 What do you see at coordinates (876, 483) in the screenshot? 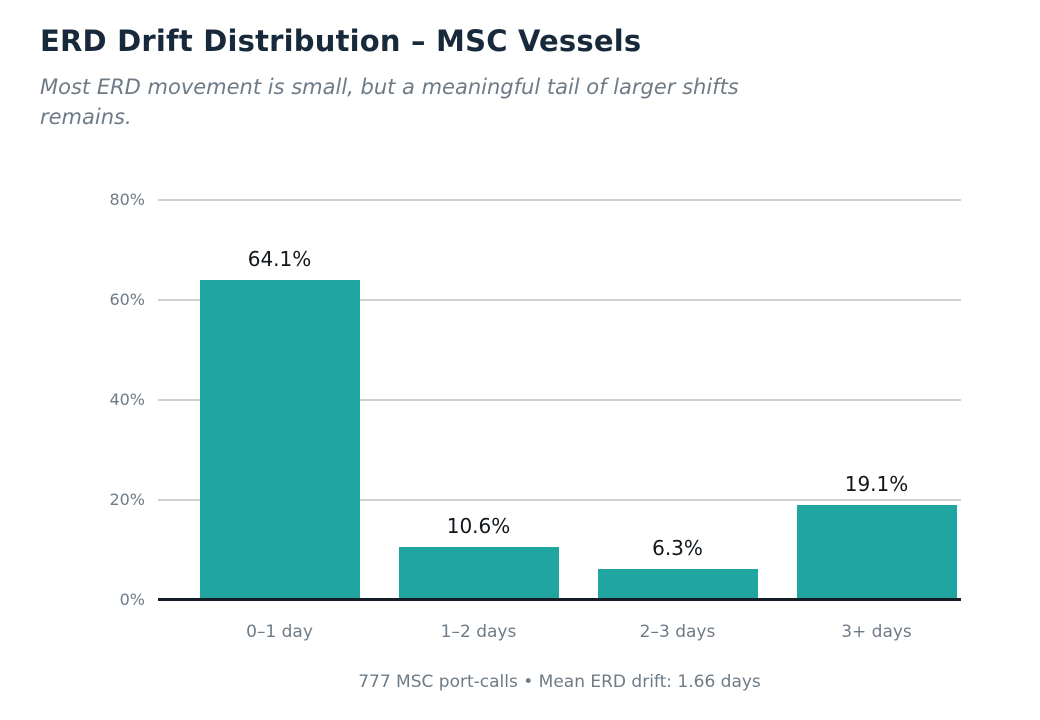
I see `bar-value-label: 19.1%` at bounding box center [876, 483].